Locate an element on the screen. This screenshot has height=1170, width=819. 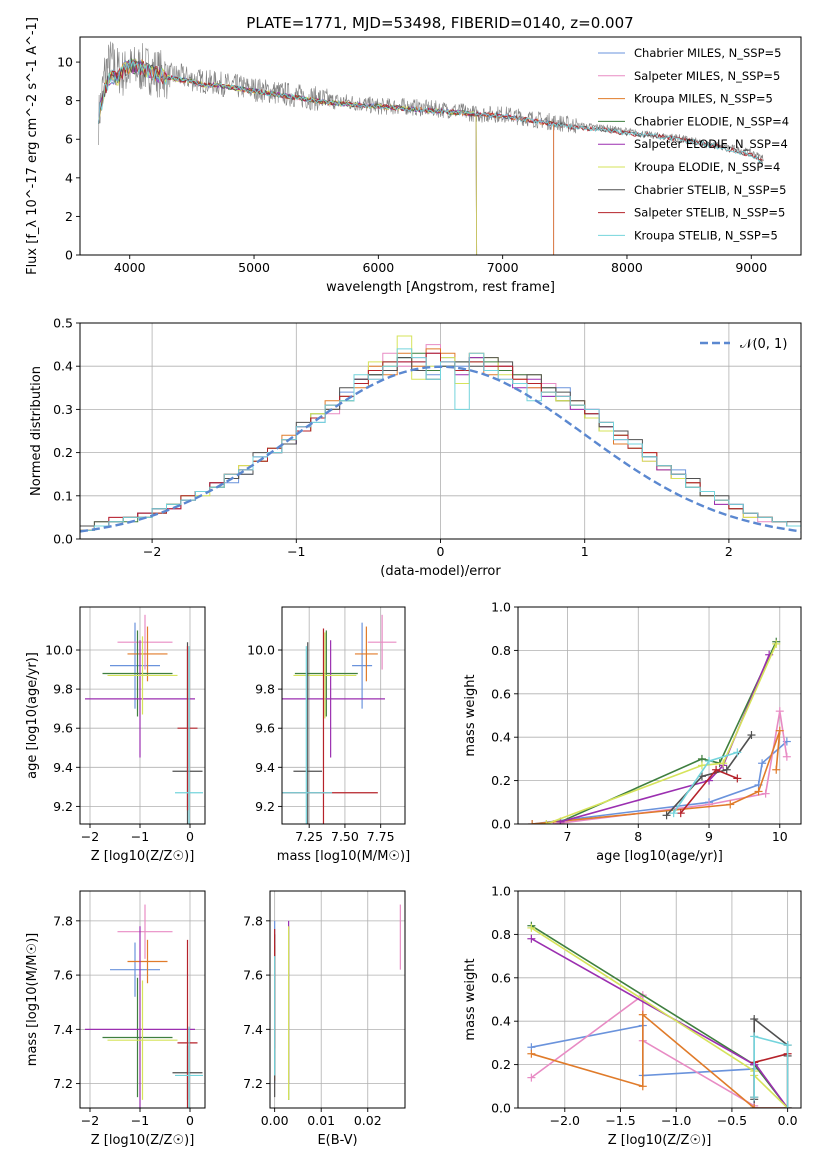
y-tick-label: 0.6 is located at coordinates (501, 977).